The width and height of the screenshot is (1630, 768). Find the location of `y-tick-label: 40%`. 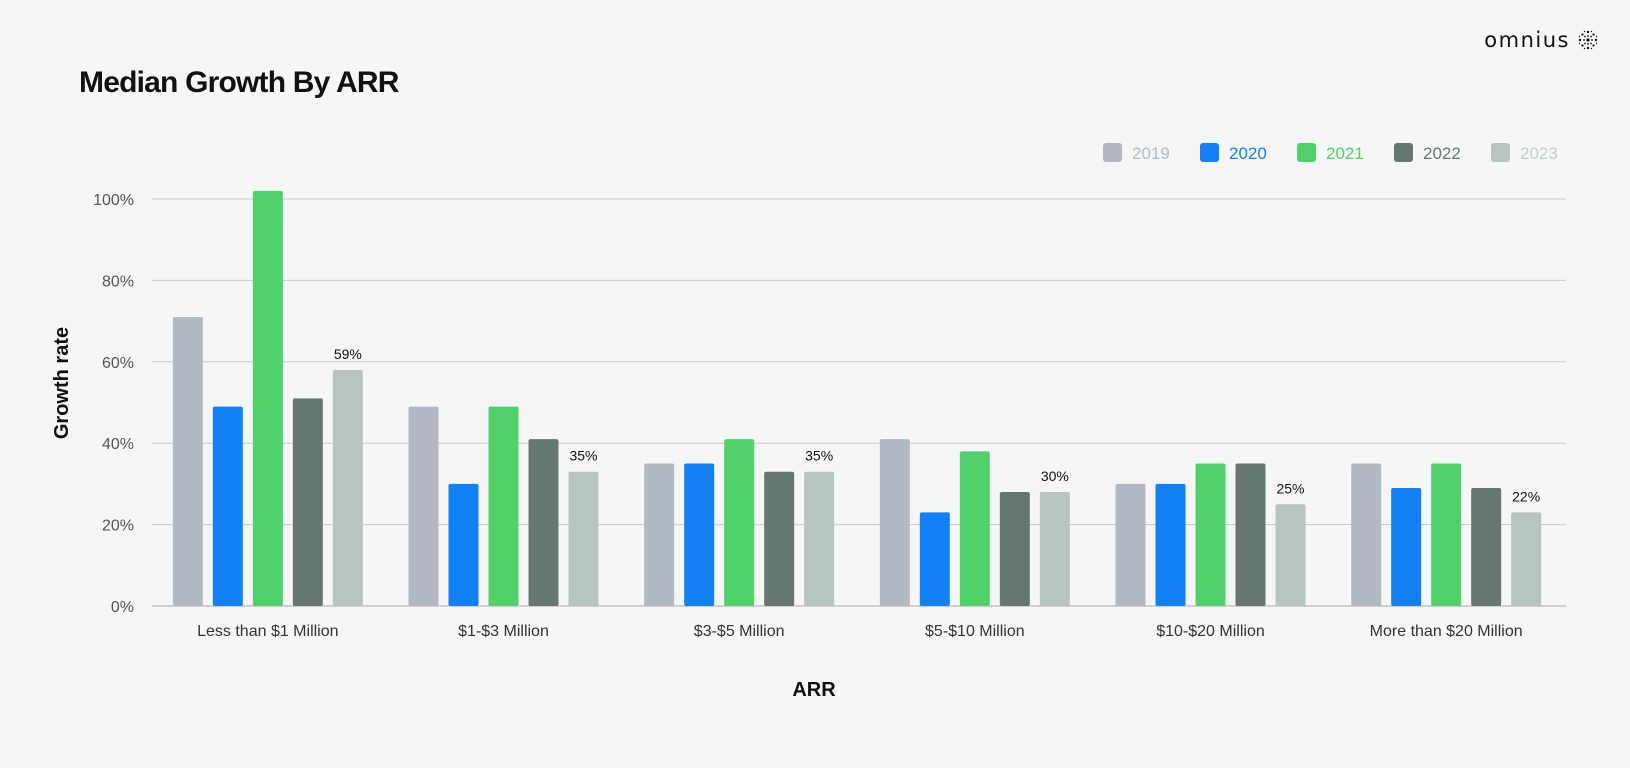

y-tick-label: 40% is located at coordinates (118, 444).